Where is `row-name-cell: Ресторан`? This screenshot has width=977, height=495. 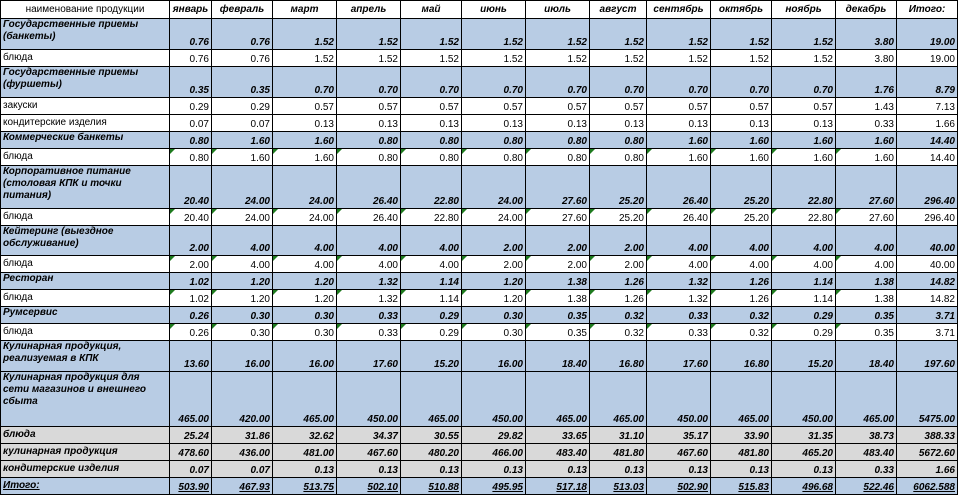
row-name-cell: Ресторан is located at coordinates (85, 281).